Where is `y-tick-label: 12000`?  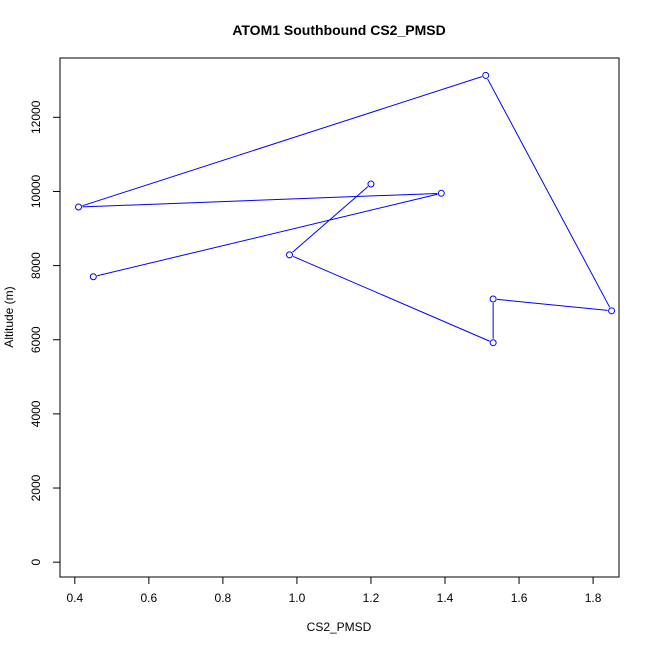 y-tick-label: 12000 is located at coordinates (36, 117).